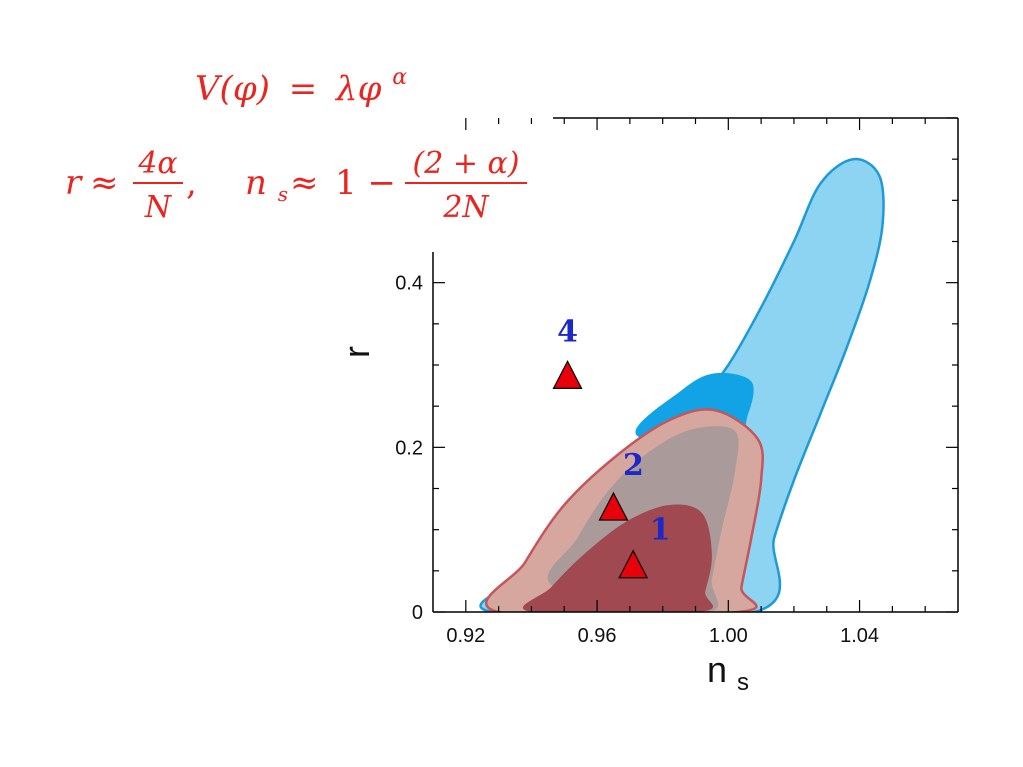 The height and width of the screenshot is (767, 1023). I want to click on r-approx-lhs: r, so click(74, 183).